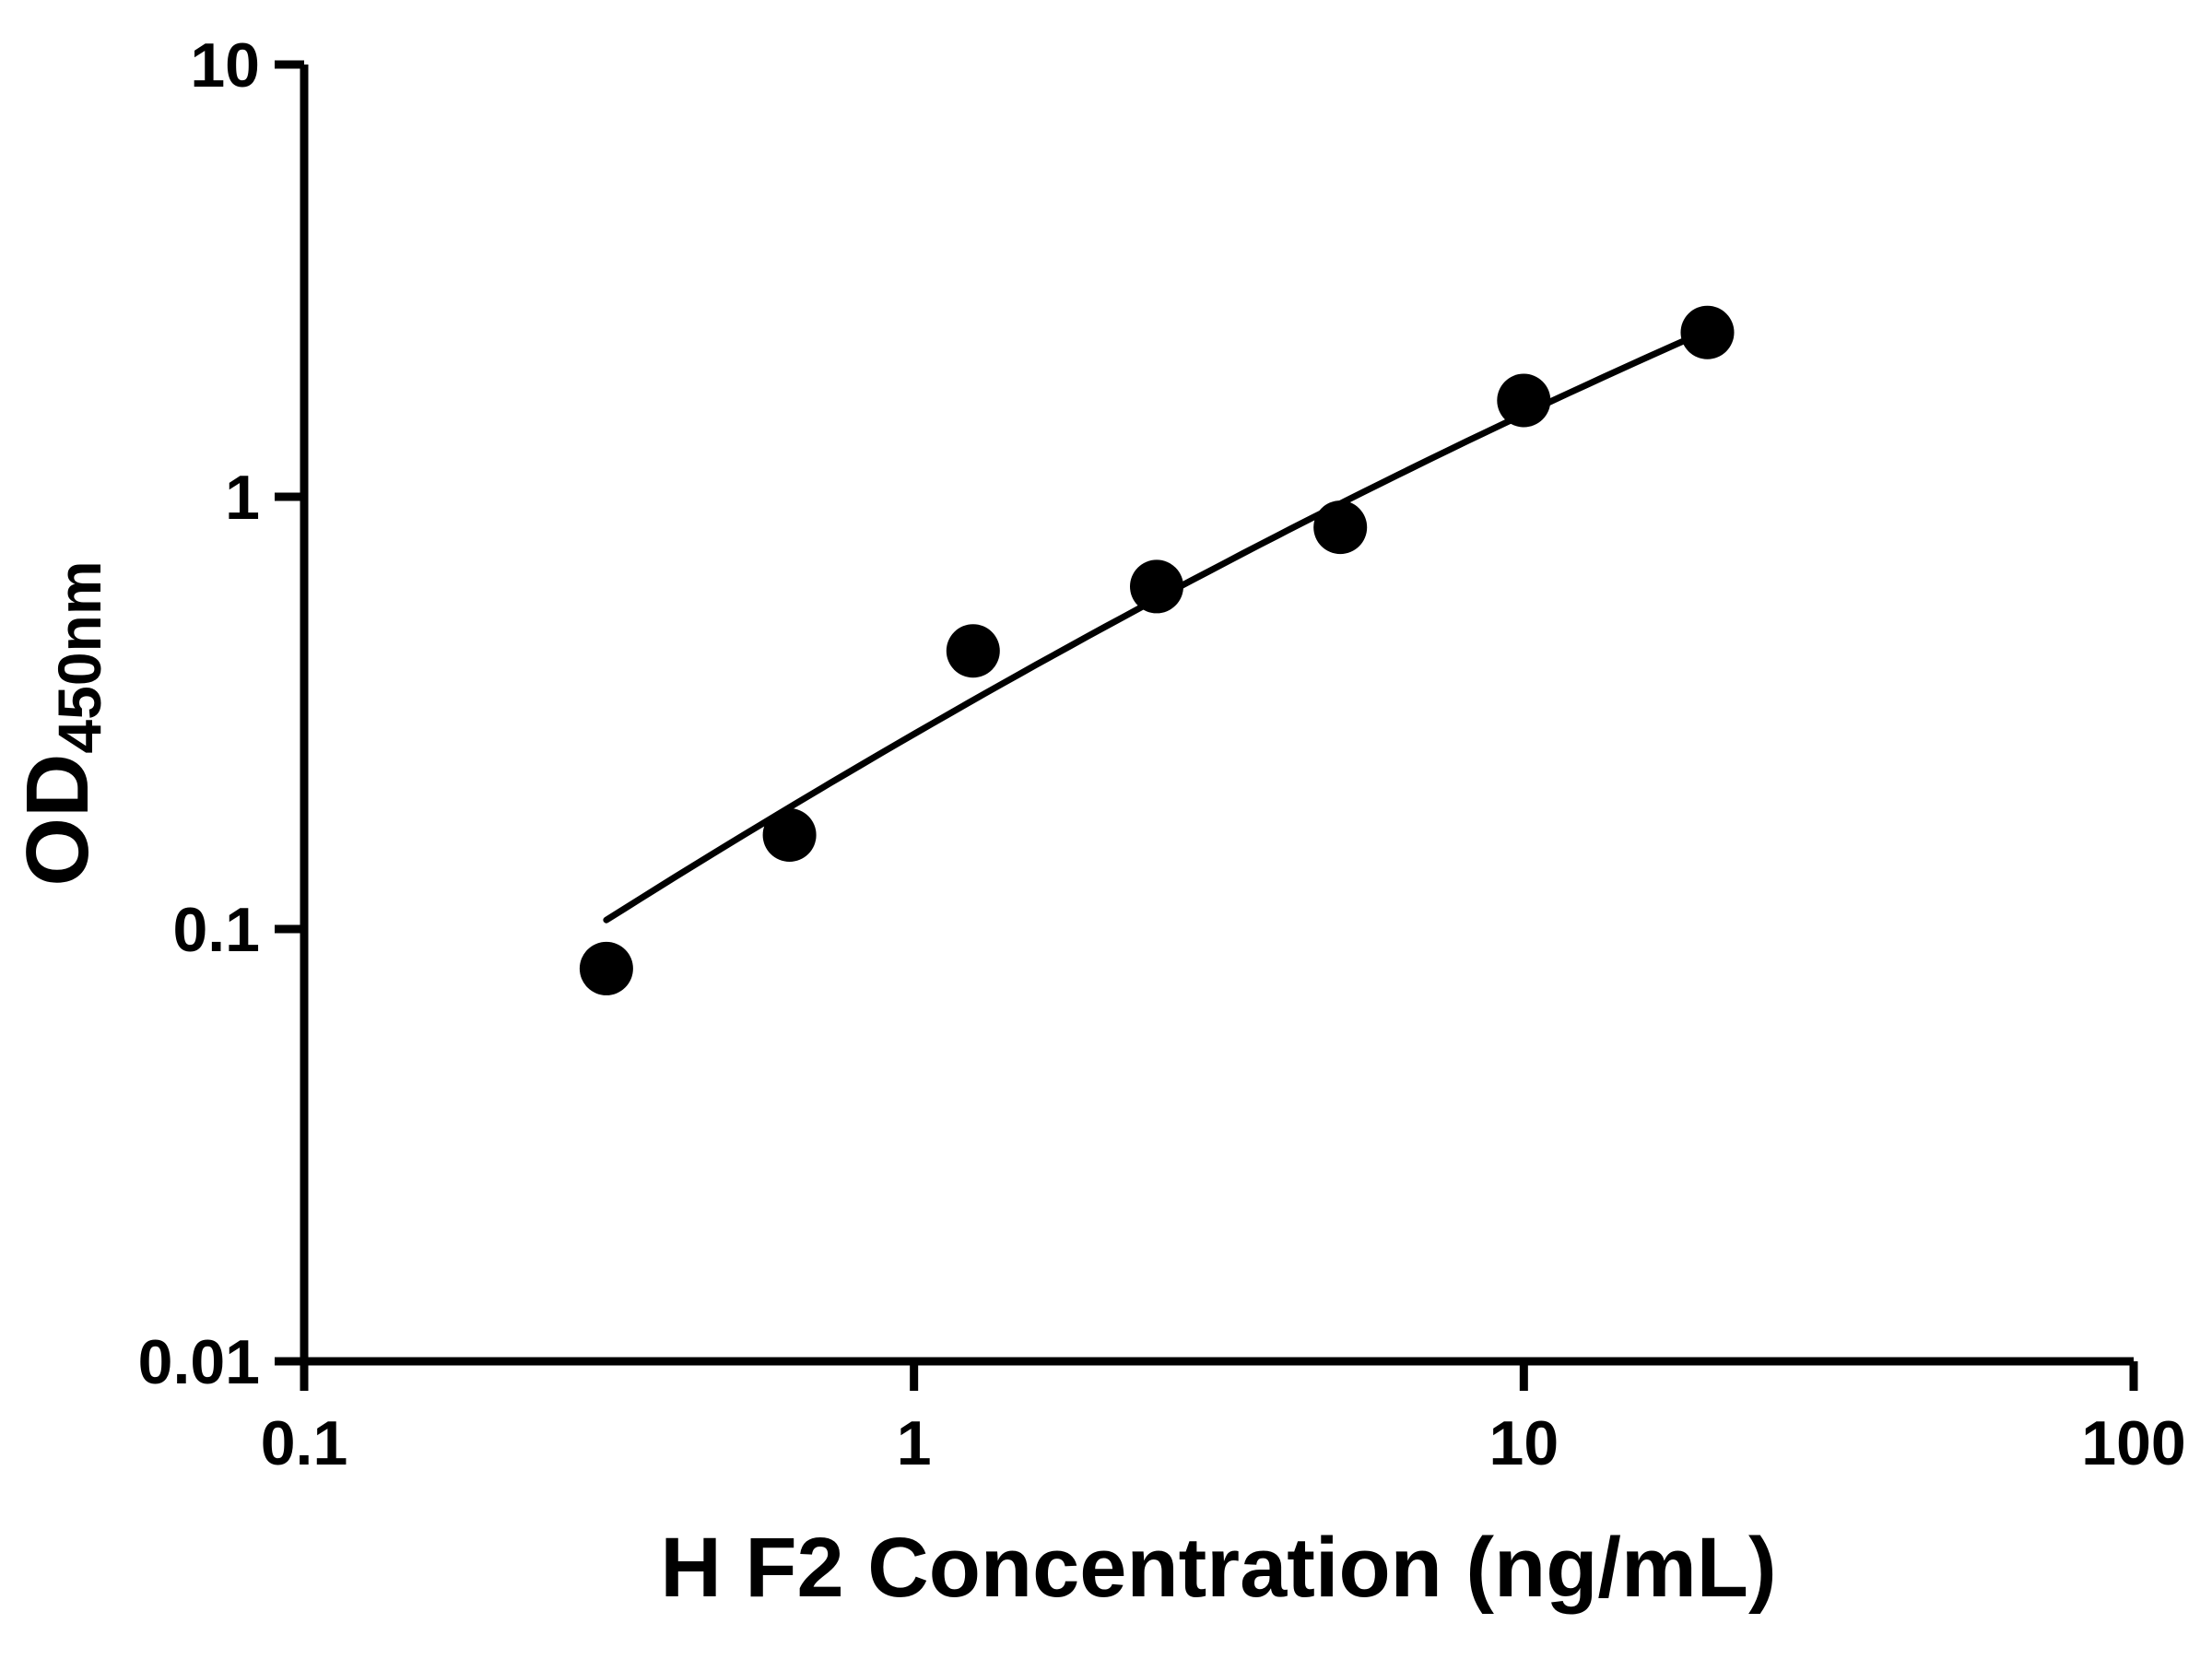 The image size is (2212, 1659). I want to click on x-axis-title: H F2 Concentration (ng/mL), so click(1218, 1568).